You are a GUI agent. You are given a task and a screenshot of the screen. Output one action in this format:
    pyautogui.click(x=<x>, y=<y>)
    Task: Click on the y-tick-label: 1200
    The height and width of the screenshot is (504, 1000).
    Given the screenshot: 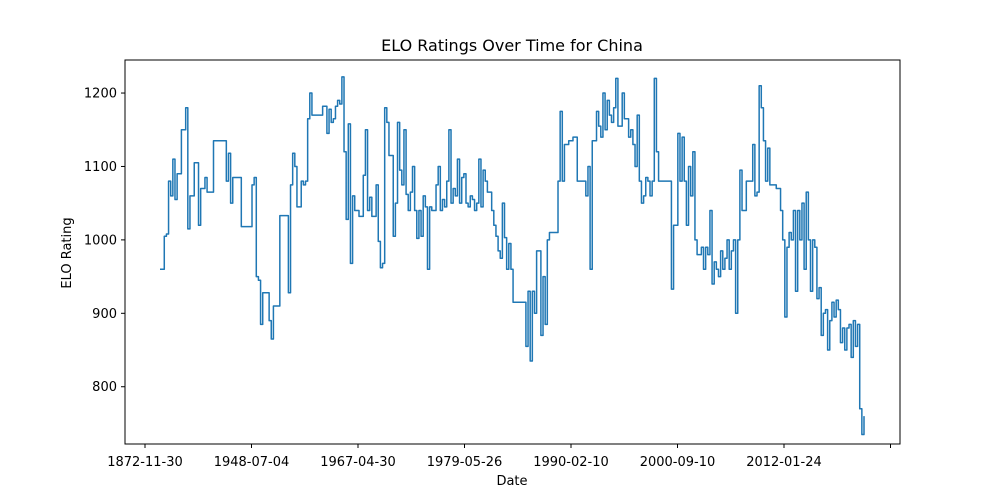 What is the action you would take?
    pyautogui.click(x=100, y=94)
    